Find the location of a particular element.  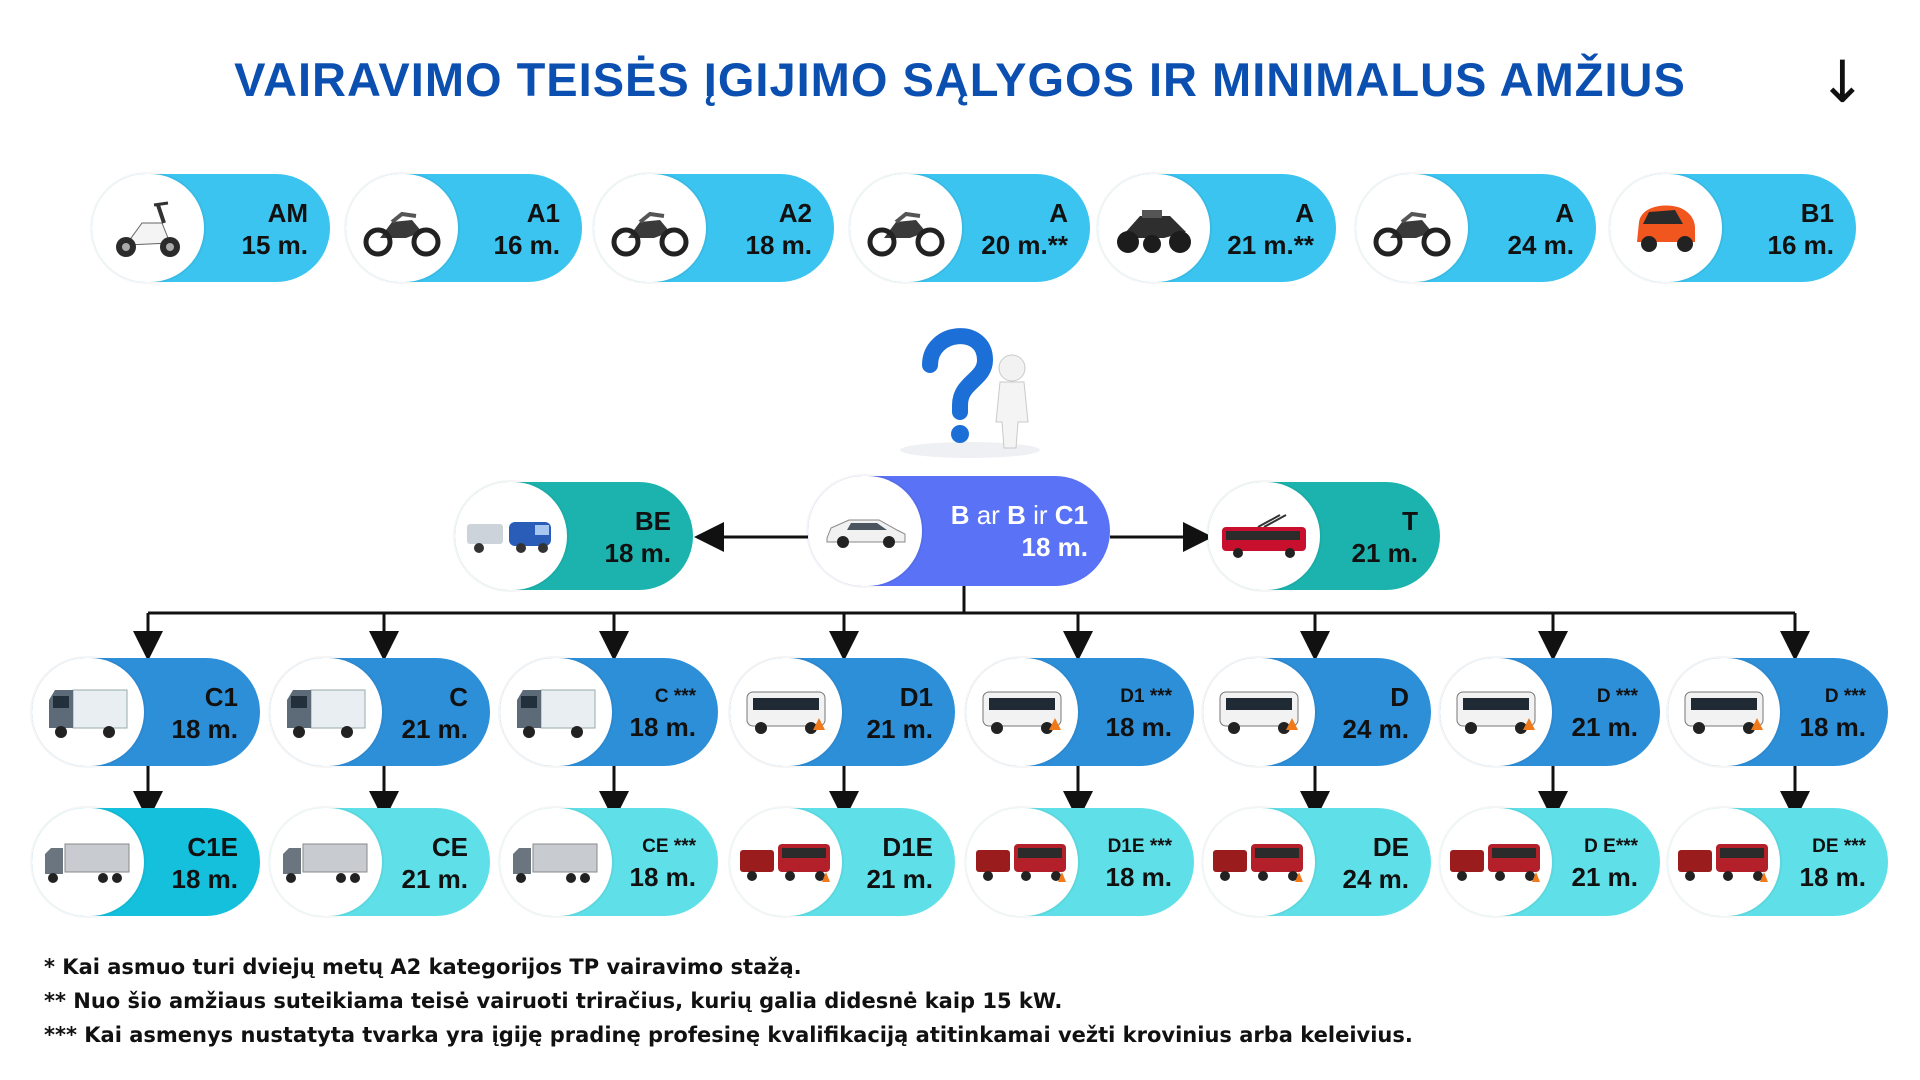

category-code: D *** is located at coordinates (1845, 696).